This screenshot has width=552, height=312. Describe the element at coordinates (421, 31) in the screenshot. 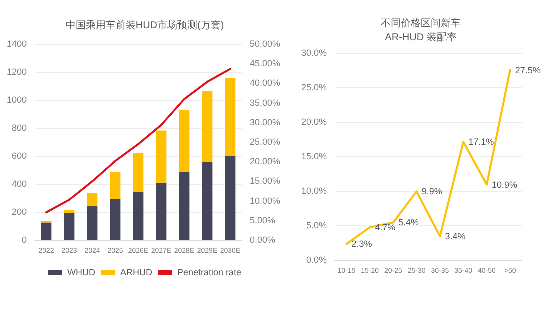

I see `chart-title: 不同价格区间新车 AR-HUD 装配率` at that location.